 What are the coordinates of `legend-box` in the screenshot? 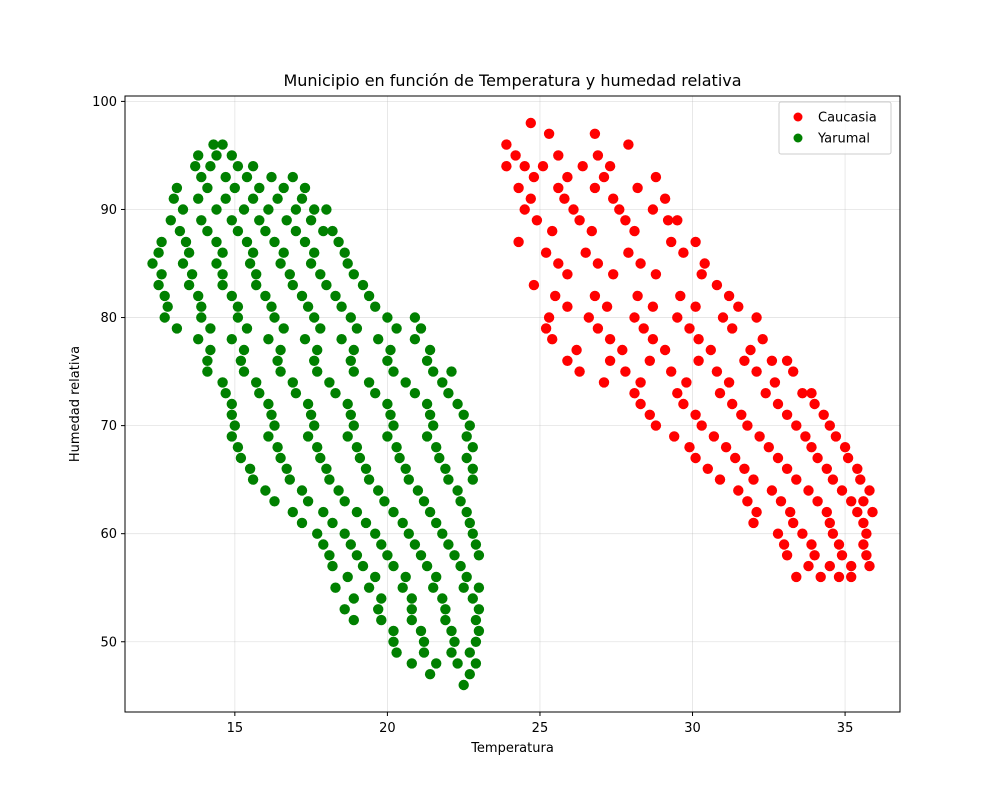 It's located at (835, 128).